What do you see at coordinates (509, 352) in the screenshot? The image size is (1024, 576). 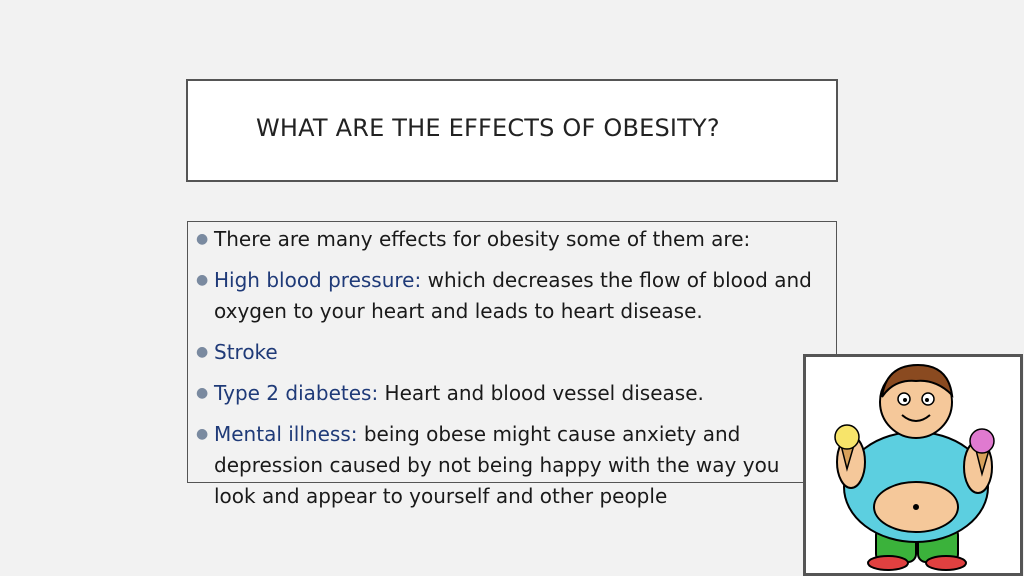 I see `bullet-item: ● Stroke` at bounding box center [509, 352].